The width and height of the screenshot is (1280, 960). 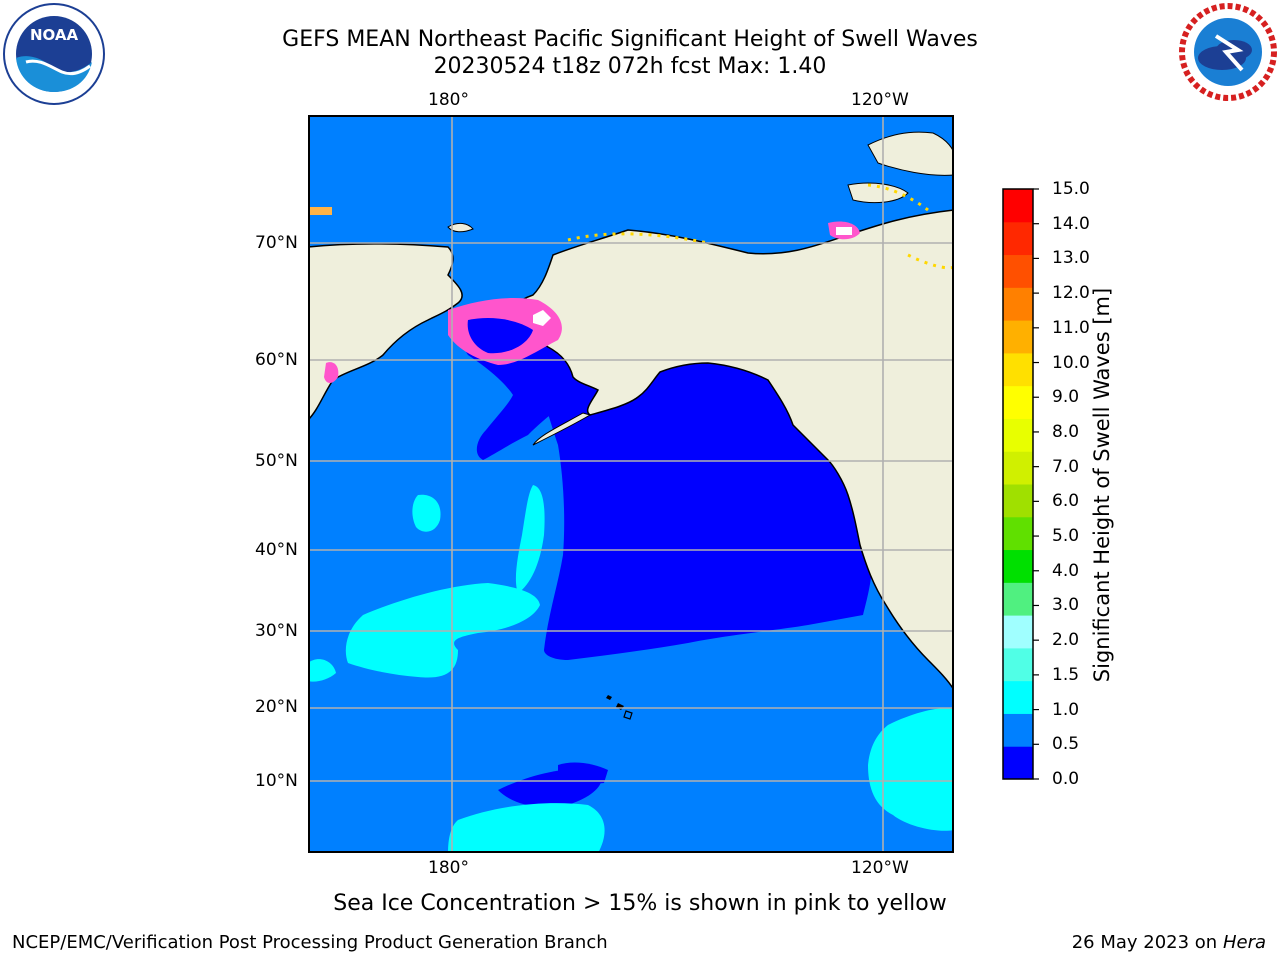 I want to click on colorbar-tick-label: 15.0, so click(x=1071, y=189).